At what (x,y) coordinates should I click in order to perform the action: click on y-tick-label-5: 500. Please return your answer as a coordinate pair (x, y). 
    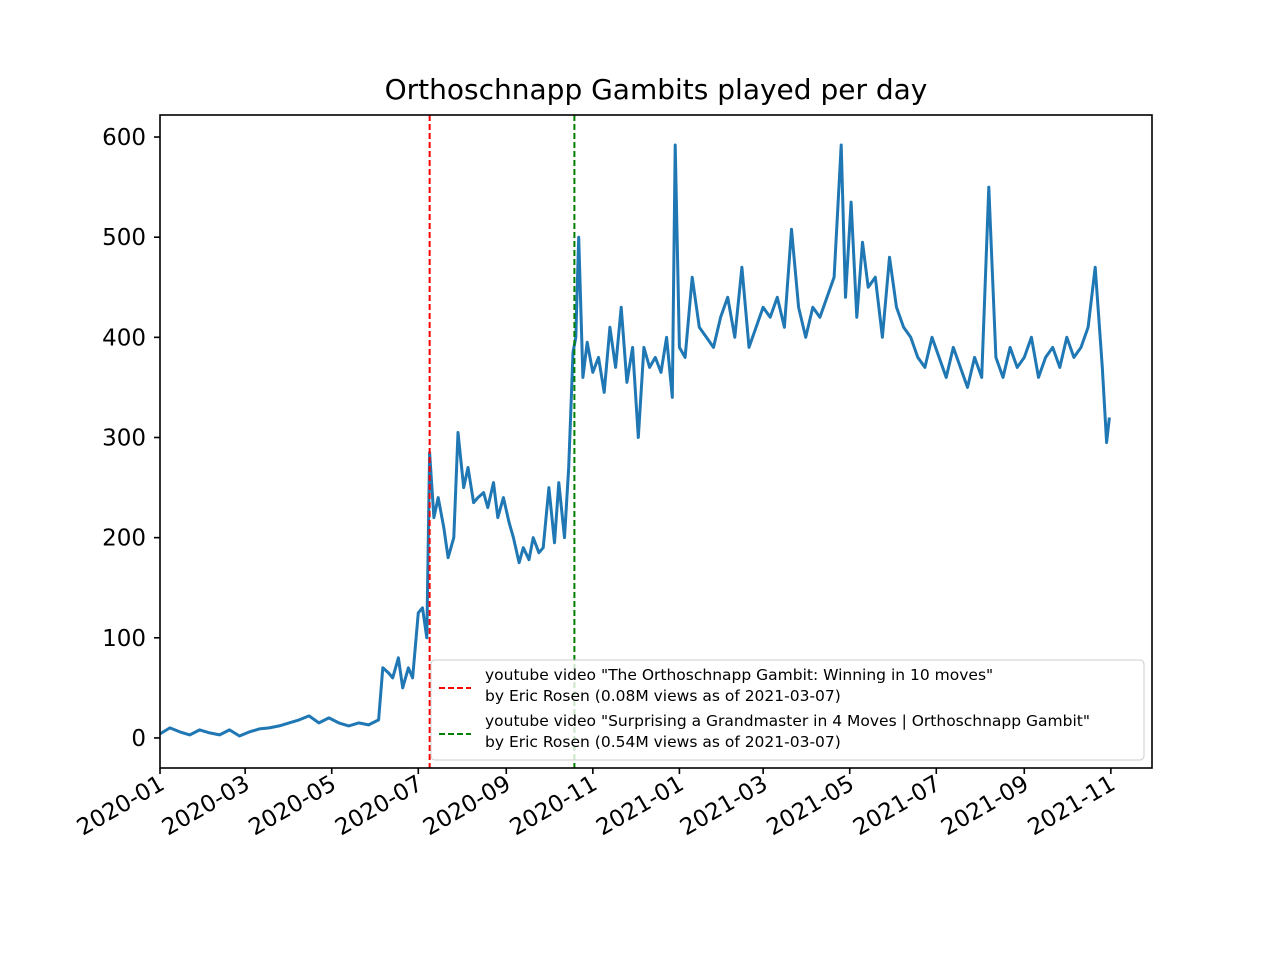
    Looking at the image, I should click on (124, 238).